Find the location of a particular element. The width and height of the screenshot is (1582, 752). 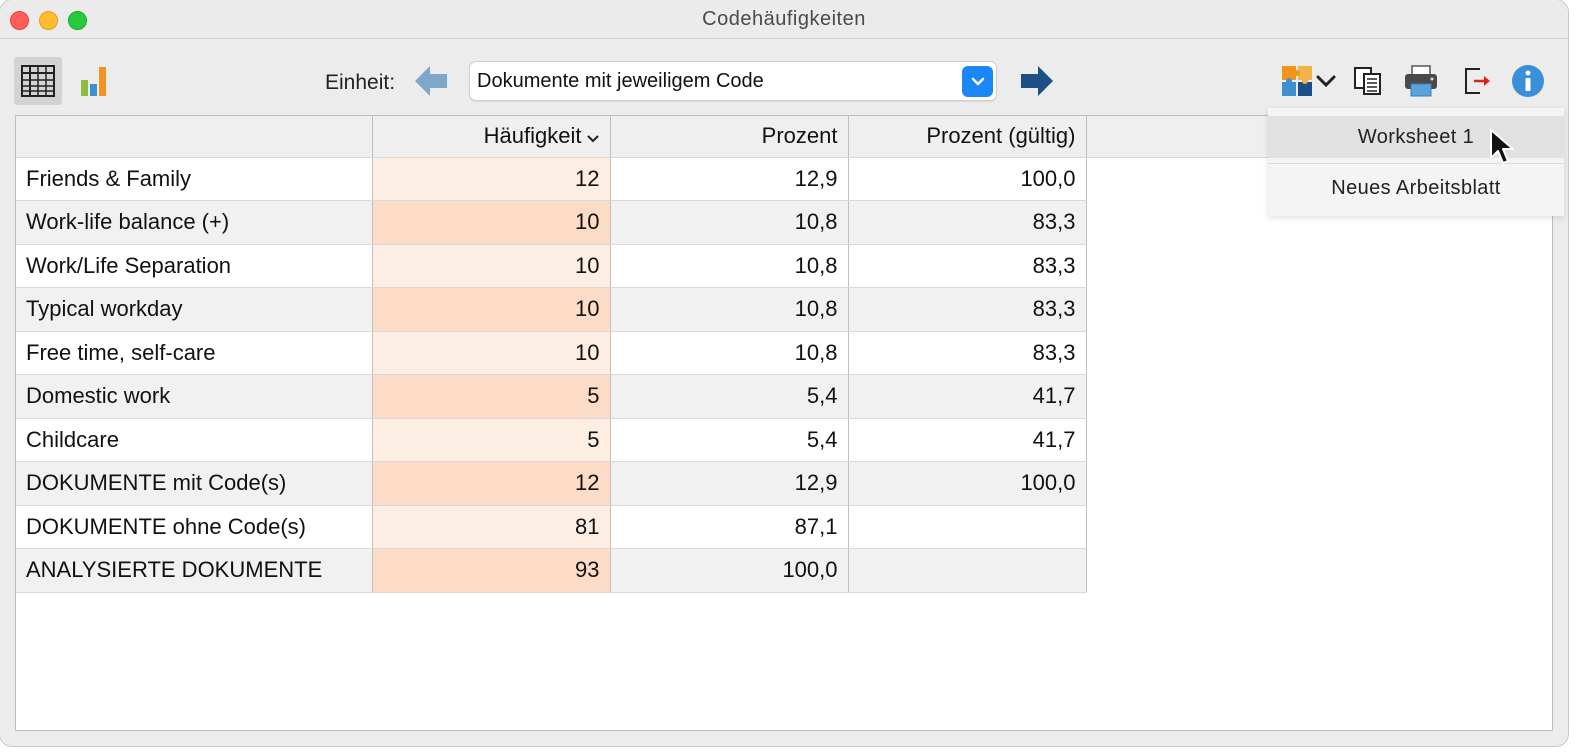

code-name-cell: Work/Life Separation is located at coordinates (194, 266).